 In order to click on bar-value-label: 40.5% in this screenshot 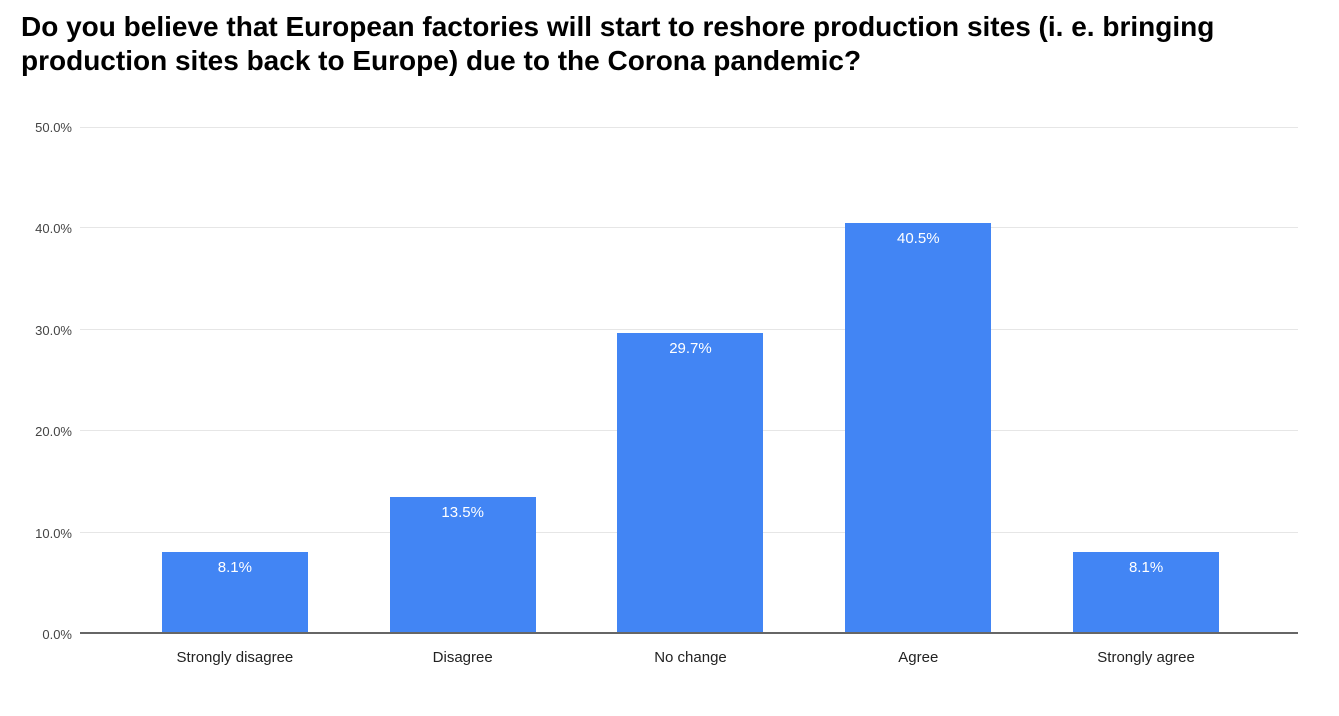, I will do `click(918, 239)`.